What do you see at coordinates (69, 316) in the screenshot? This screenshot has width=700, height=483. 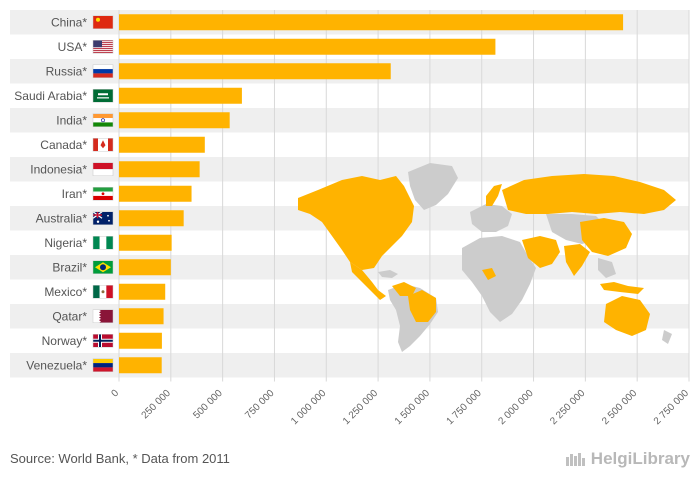 I see `category-label: Qatar*` at bounding box center [69, 316].